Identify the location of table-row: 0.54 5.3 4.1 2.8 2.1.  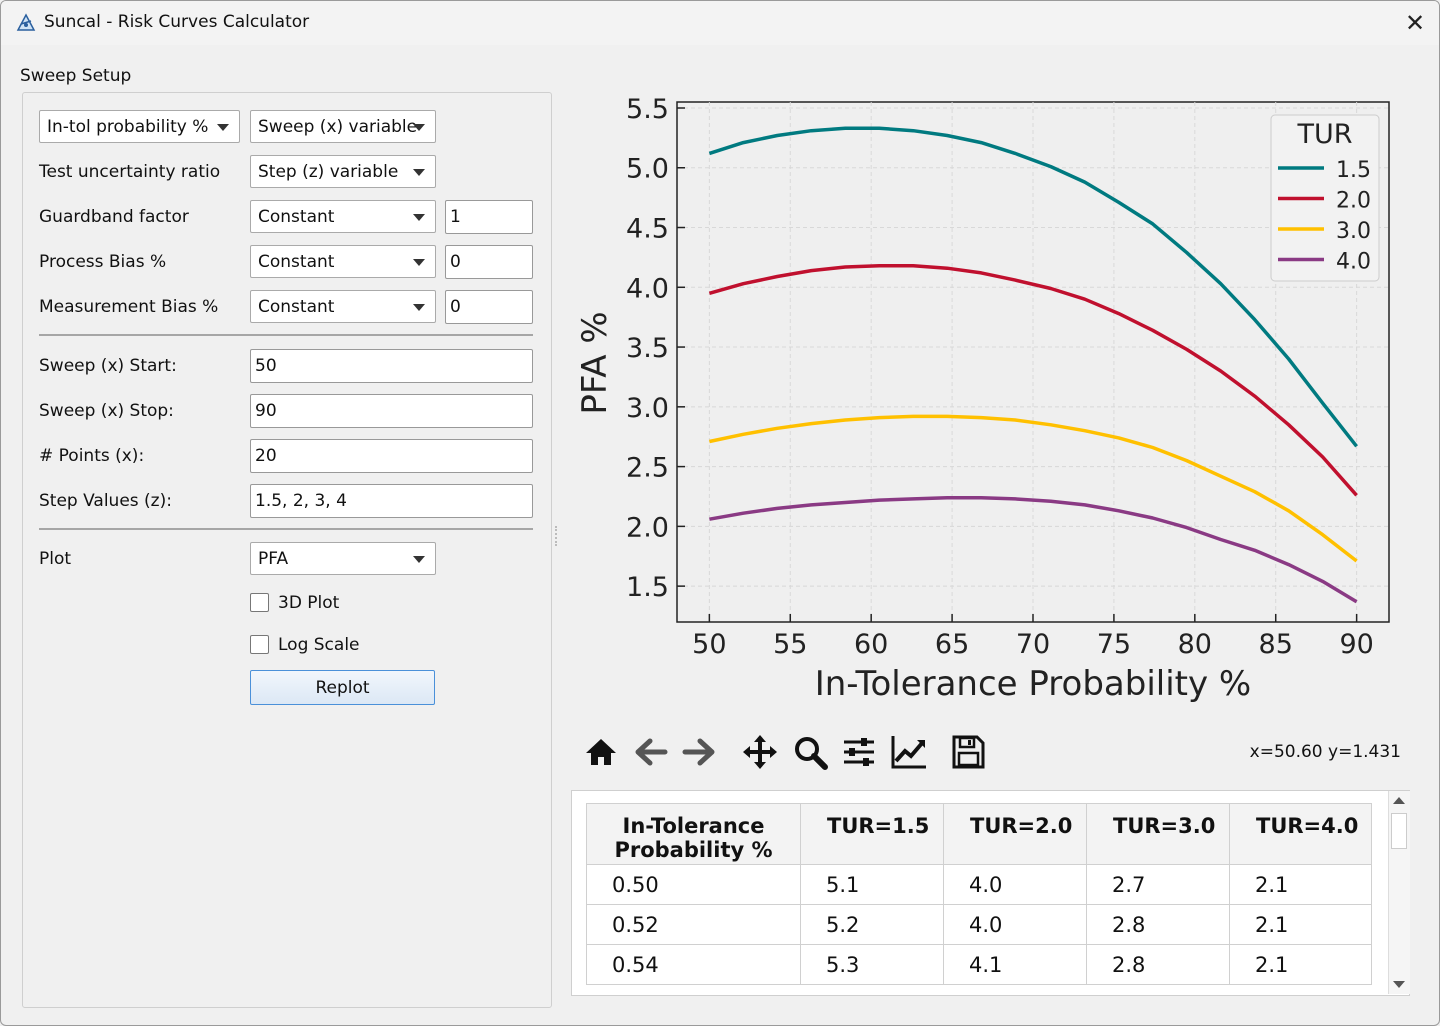
(979, 964).